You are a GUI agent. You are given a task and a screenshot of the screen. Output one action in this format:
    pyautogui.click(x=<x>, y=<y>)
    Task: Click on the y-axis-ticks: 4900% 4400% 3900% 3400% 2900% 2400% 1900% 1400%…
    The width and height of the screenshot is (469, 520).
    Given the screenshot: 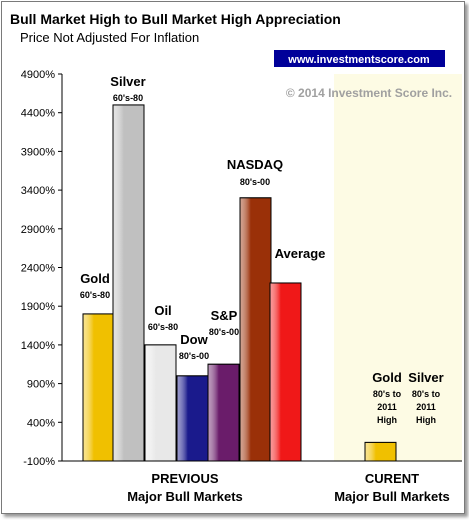 What is the action you would take?
    pyautogui.click(x=41, y=268)
    